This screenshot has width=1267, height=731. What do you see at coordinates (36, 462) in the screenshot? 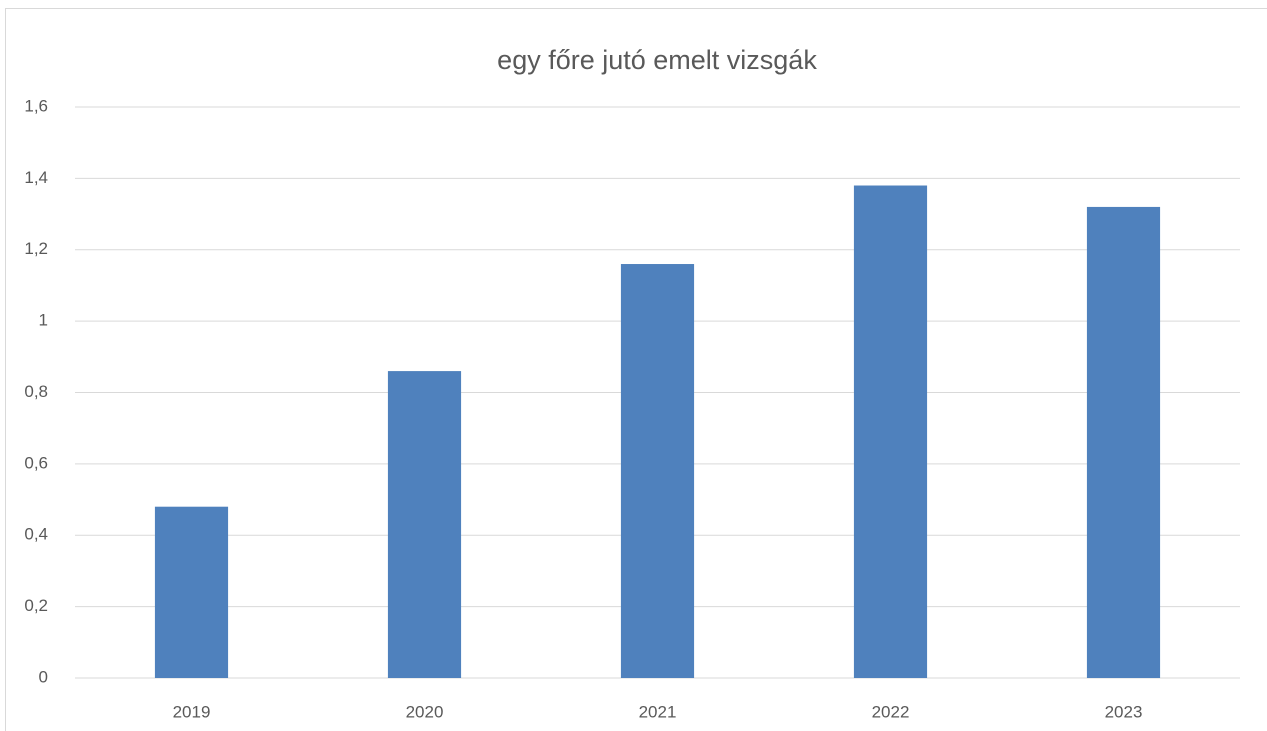
I see `y-tick-label: 0,6` at bounding box center [36, 462].